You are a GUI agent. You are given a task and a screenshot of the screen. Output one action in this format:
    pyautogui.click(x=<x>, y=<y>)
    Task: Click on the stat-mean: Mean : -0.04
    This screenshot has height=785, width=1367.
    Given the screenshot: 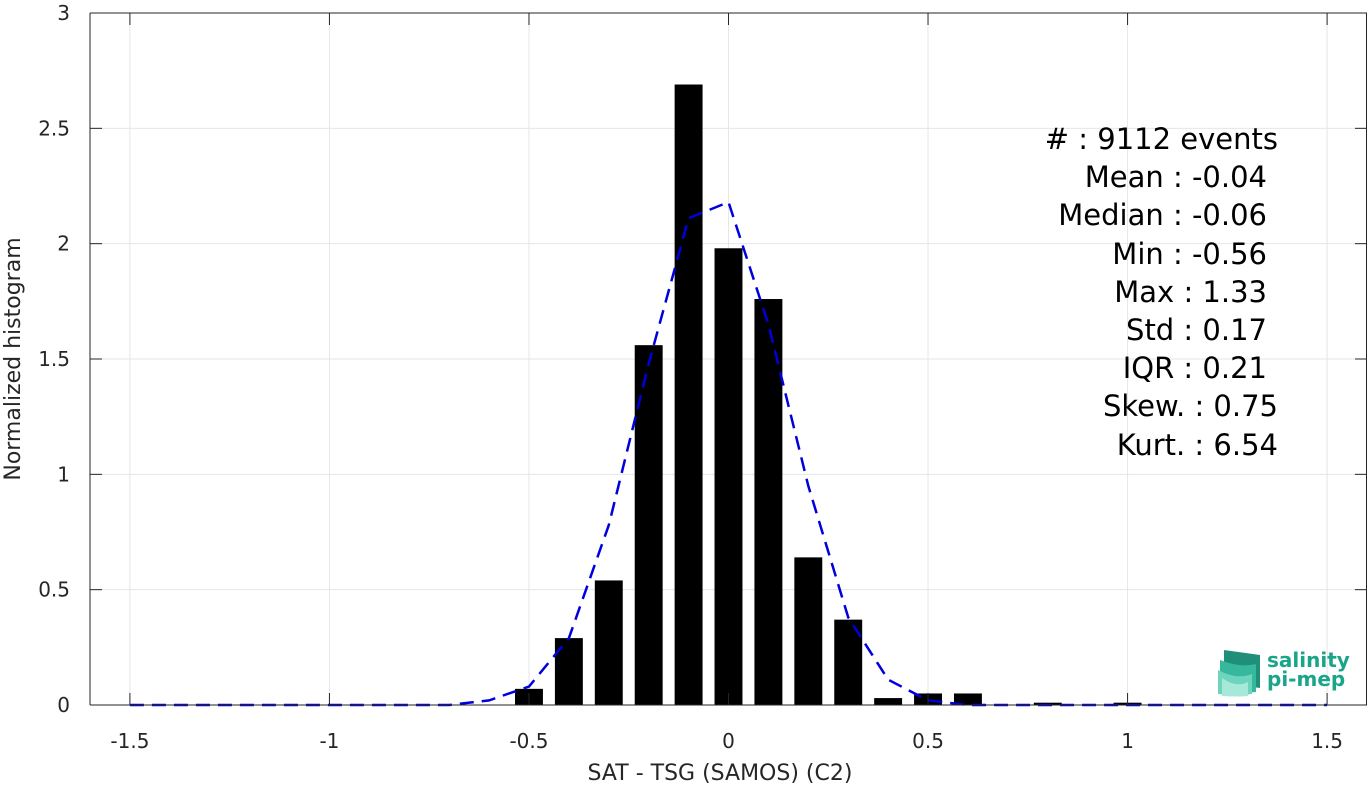 What is the action you would take?
    pyautogui.click(x=1176, y=177)
    